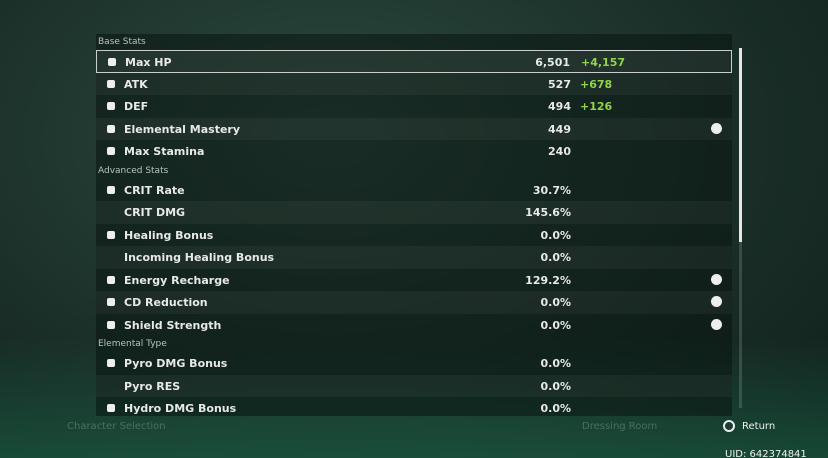 This screenshot has width=828, height=458. Describe the element at coordinates (414, 128) in the screenshot. I see `stat-row: Elemental Mastery 449` at that location.